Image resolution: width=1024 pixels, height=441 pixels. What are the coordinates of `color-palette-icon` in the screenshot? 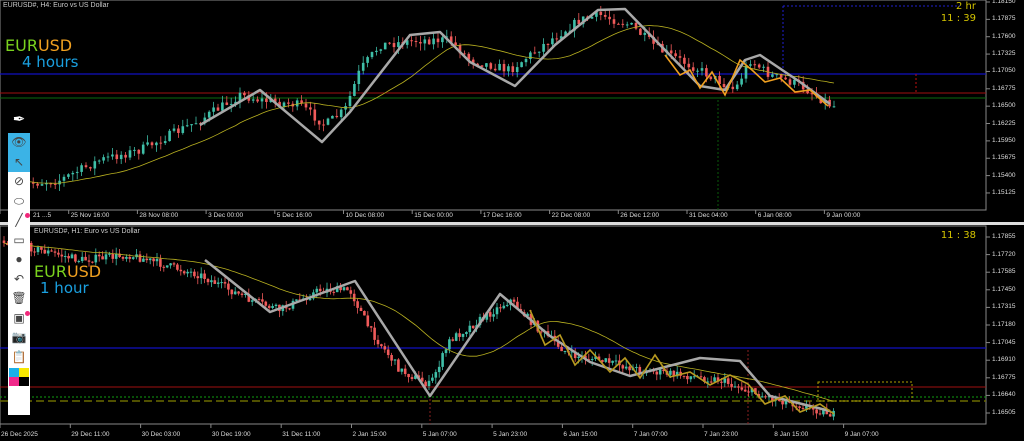 It's located at (19, 377).